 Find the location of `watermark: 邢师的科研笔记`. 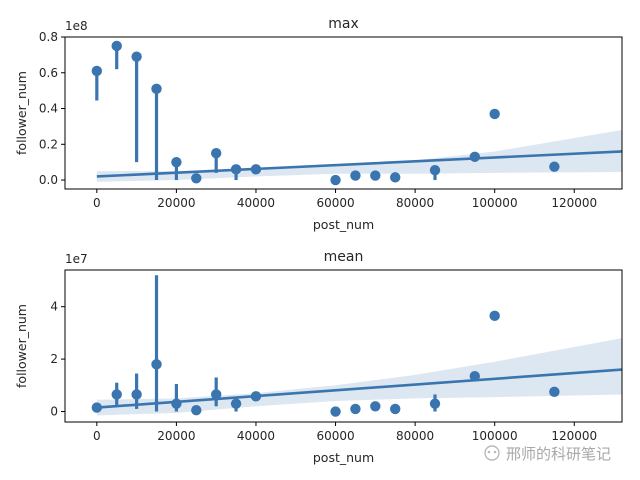

watermark: 邢师的科研笔记 is located at coordinates (547, 454).